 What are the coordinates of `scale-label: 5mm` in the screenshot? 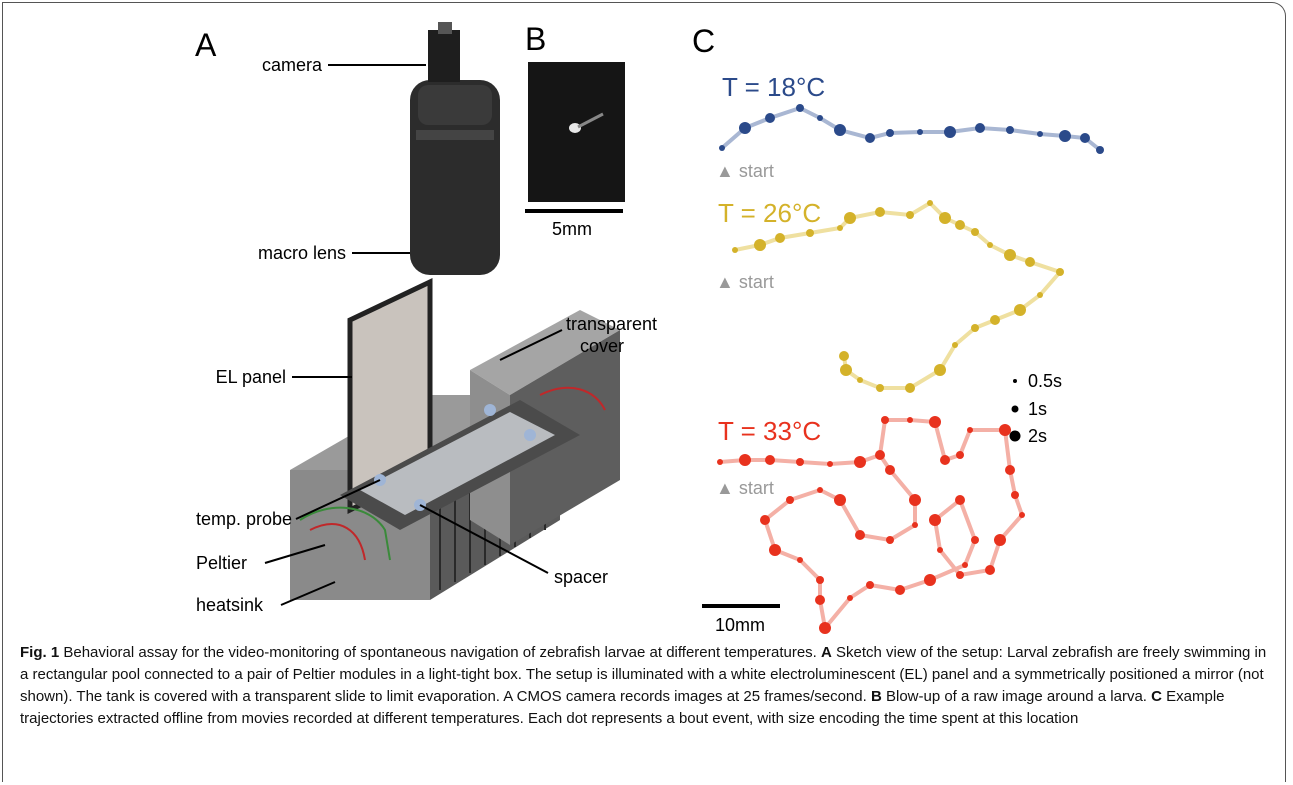 It's located at (572, 229).